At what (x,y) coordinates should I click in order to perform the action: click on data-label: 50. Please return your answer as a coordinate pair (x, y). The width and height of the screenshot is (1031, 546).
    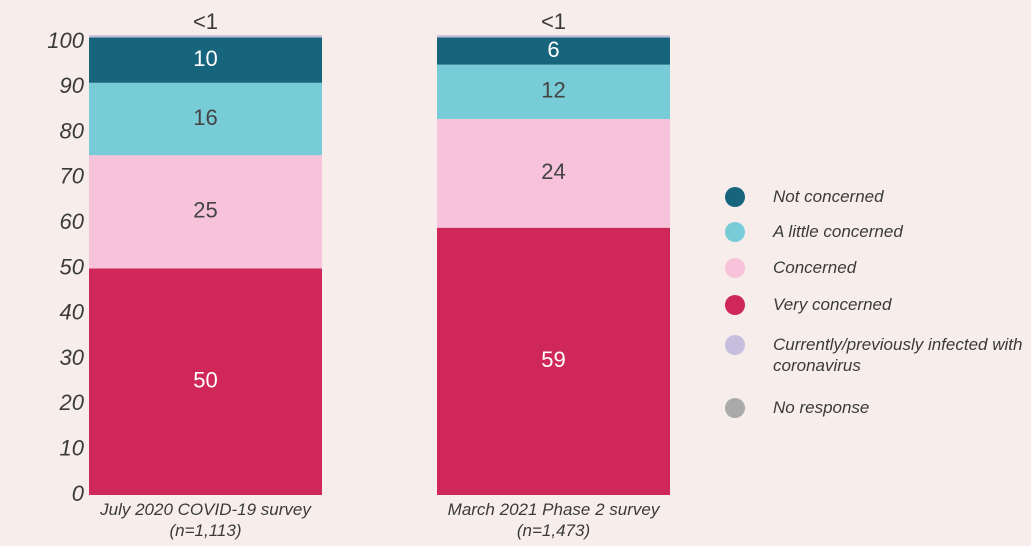
    Looking at the image, I should click on (205, 380).